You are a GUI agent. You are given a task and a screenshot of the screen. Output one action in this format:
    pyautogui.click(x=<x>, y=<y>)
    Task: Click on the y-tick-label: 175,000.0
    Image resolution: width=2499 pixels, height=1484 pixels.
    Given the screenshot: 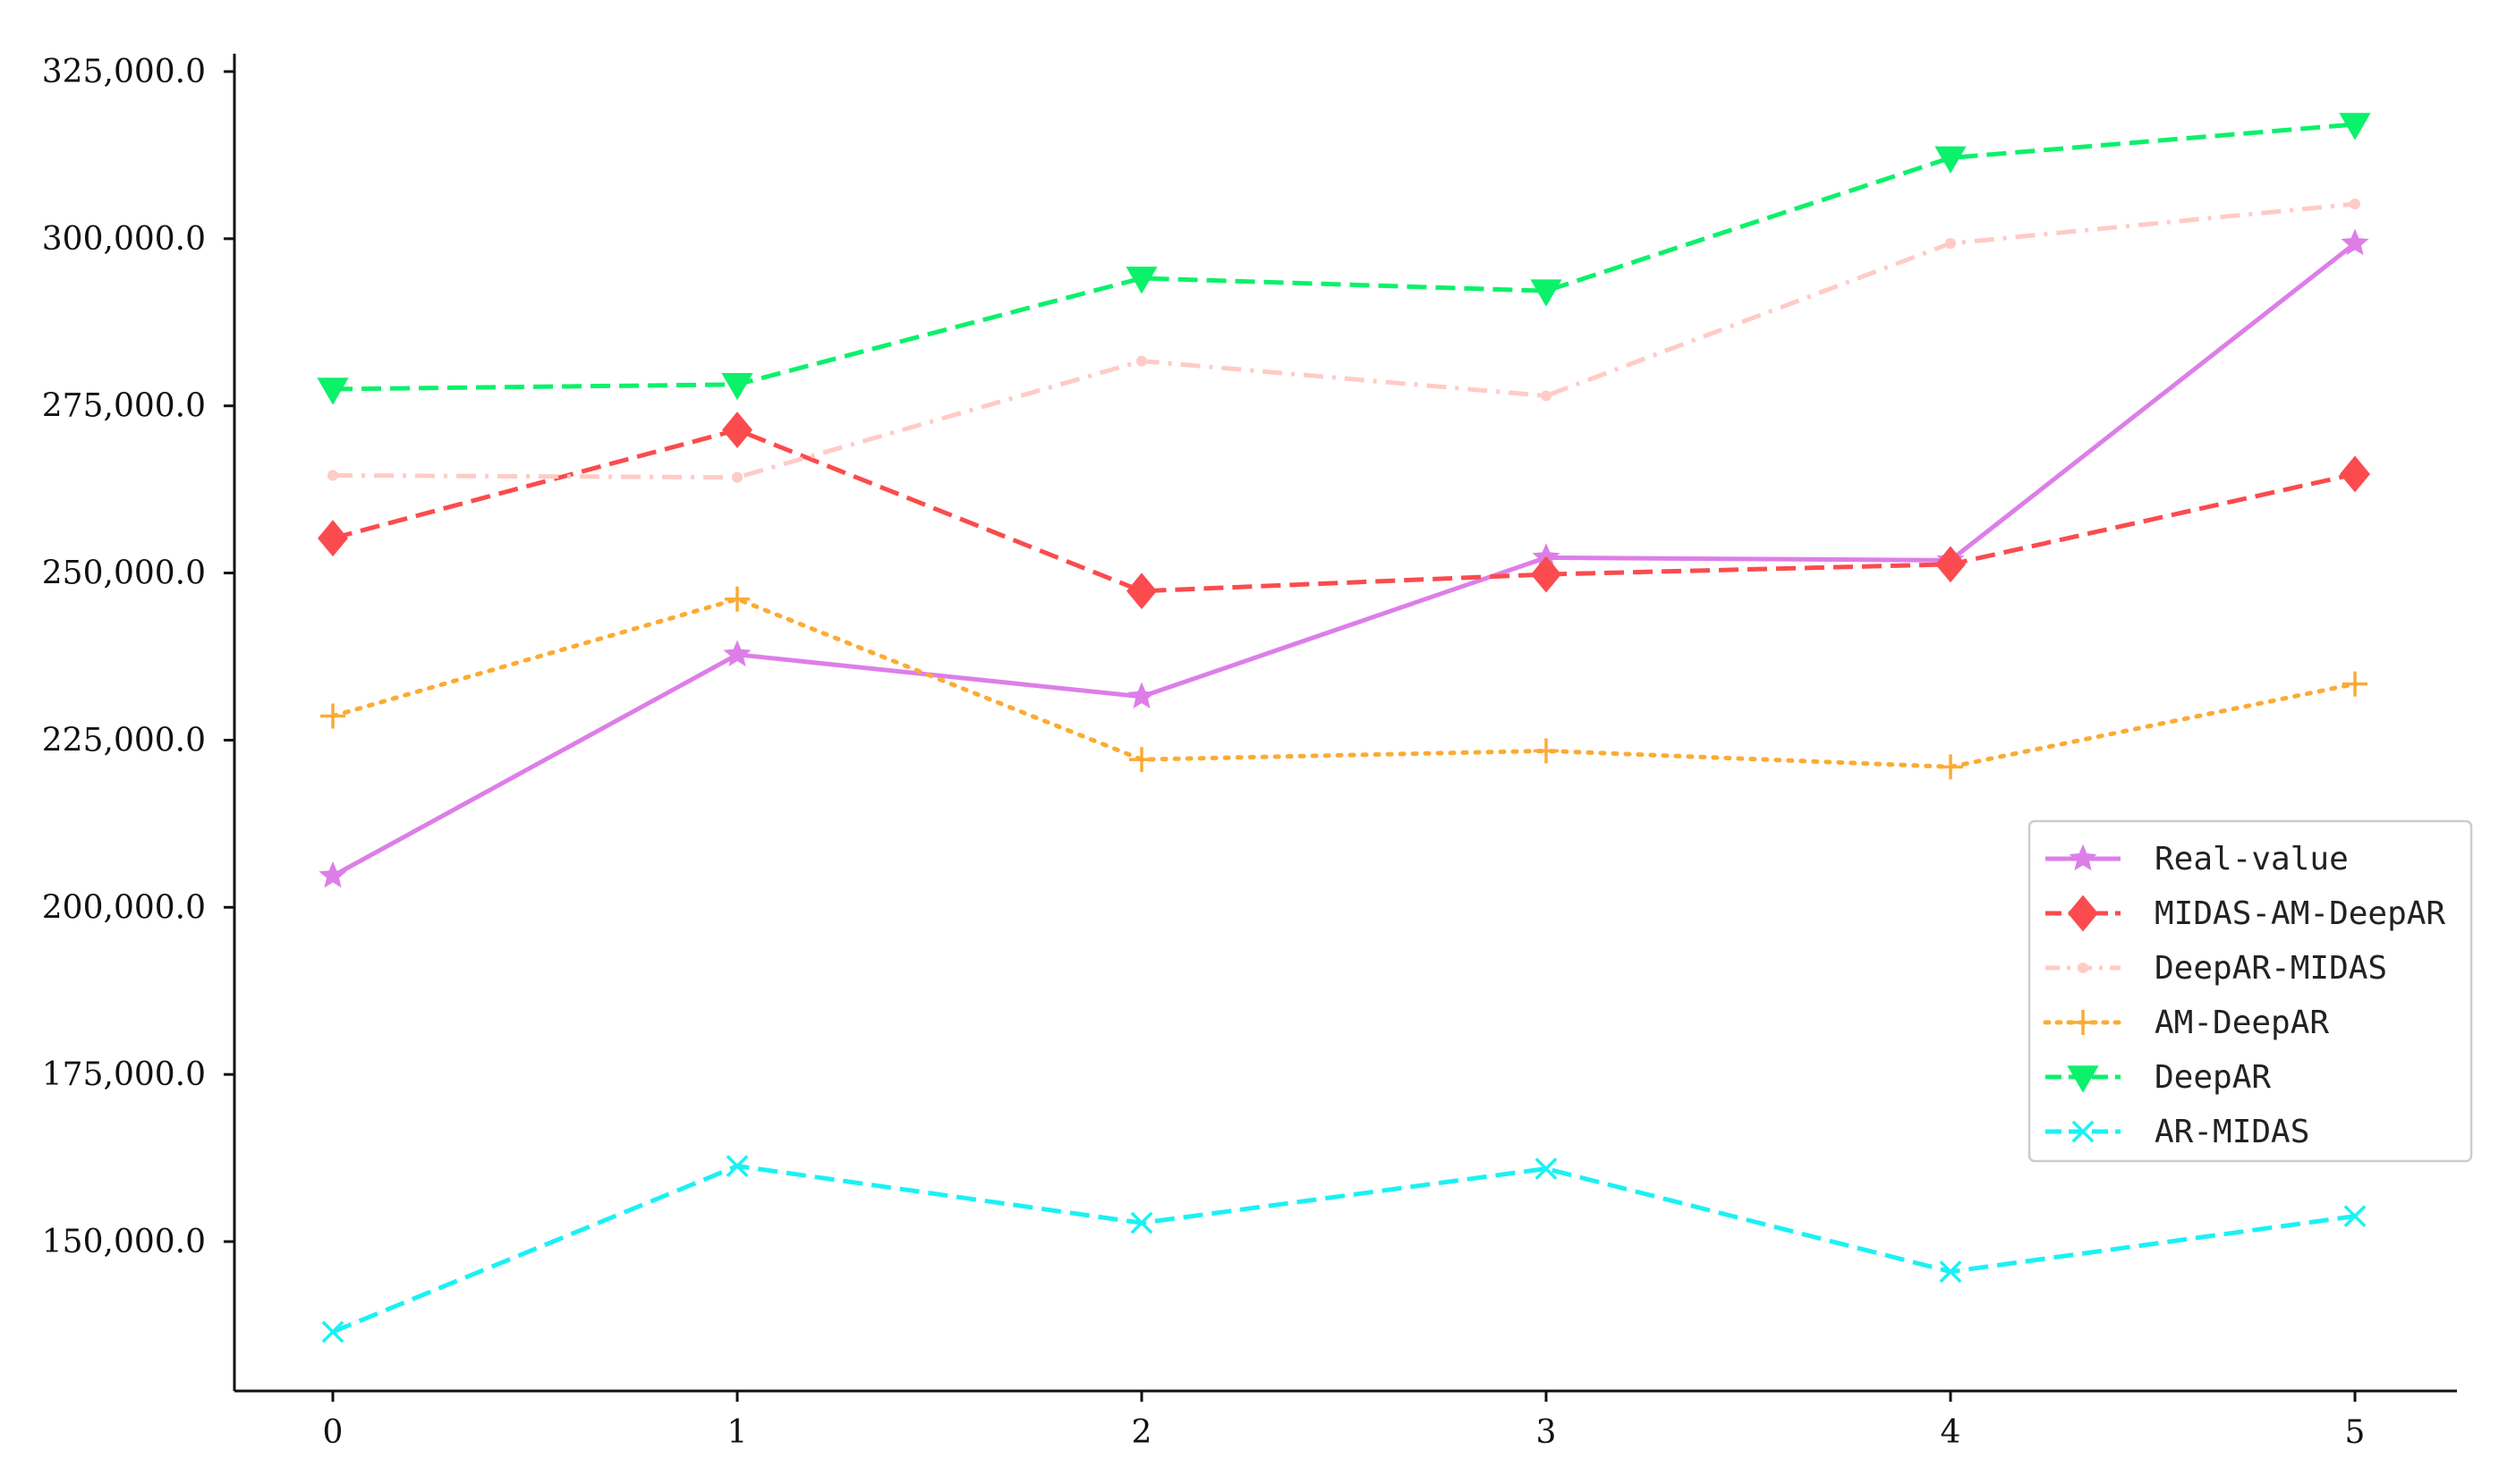 What is the action you would take?
    pyautogui.click(x=124, y=1074)
    